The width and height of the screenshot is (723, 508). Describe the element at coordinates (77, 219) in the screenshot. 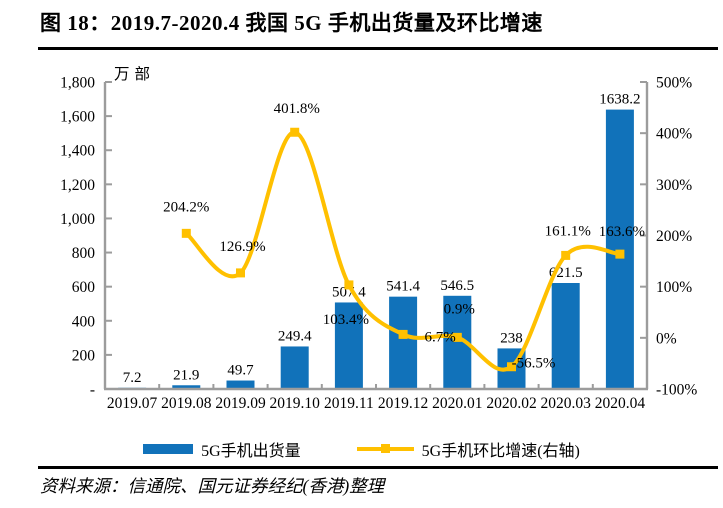

I see `left-tick-label: 1,000` at that location.